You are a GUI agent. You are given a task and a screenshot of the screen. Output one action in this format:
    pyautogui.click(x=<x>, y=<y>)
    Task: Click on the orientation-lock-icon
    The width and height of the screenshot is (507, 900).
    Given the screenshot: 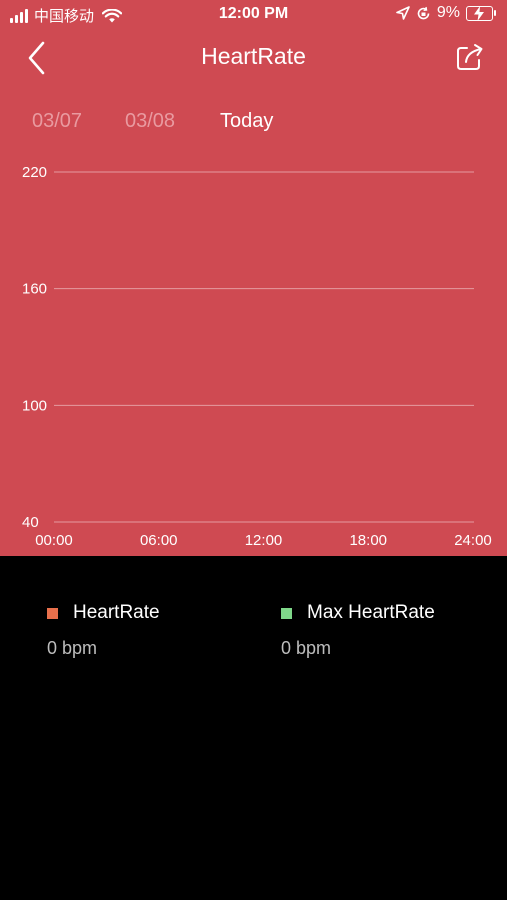 What is the action you would take?
    pyautogui.click(x=423, y=12)
    